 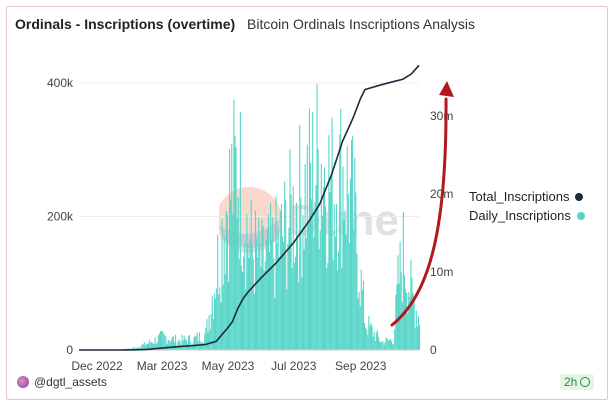 I want to click on author-name: @dgtl_assets, so click(x=70, y=382).